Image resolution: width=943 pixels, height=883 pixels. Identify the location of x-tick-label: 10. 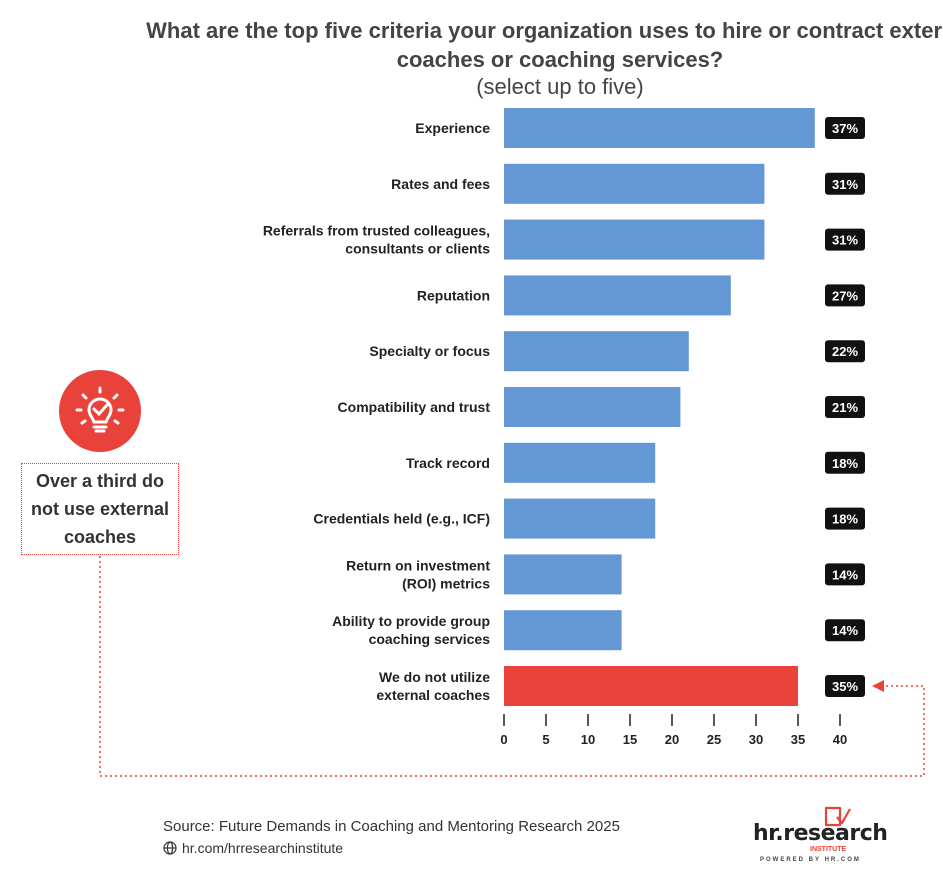
(588, 739).